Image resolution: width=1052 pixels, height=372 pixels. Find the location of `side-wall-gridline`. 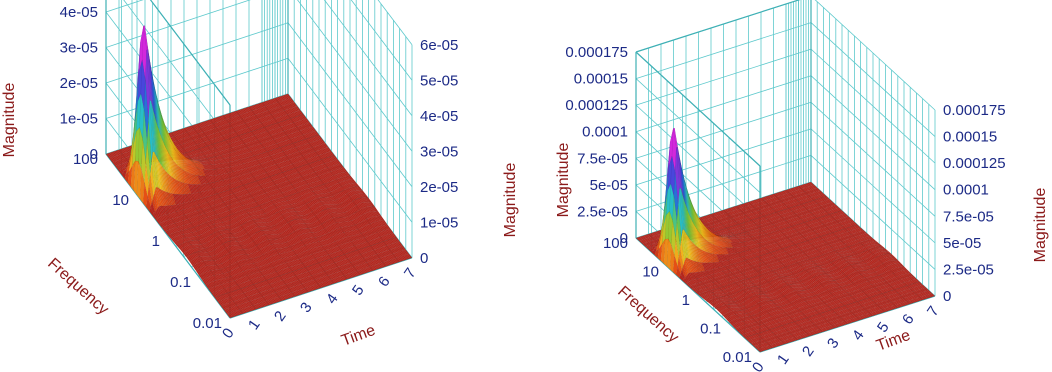

side-wall-gridline is located at coordinates (177, 70).